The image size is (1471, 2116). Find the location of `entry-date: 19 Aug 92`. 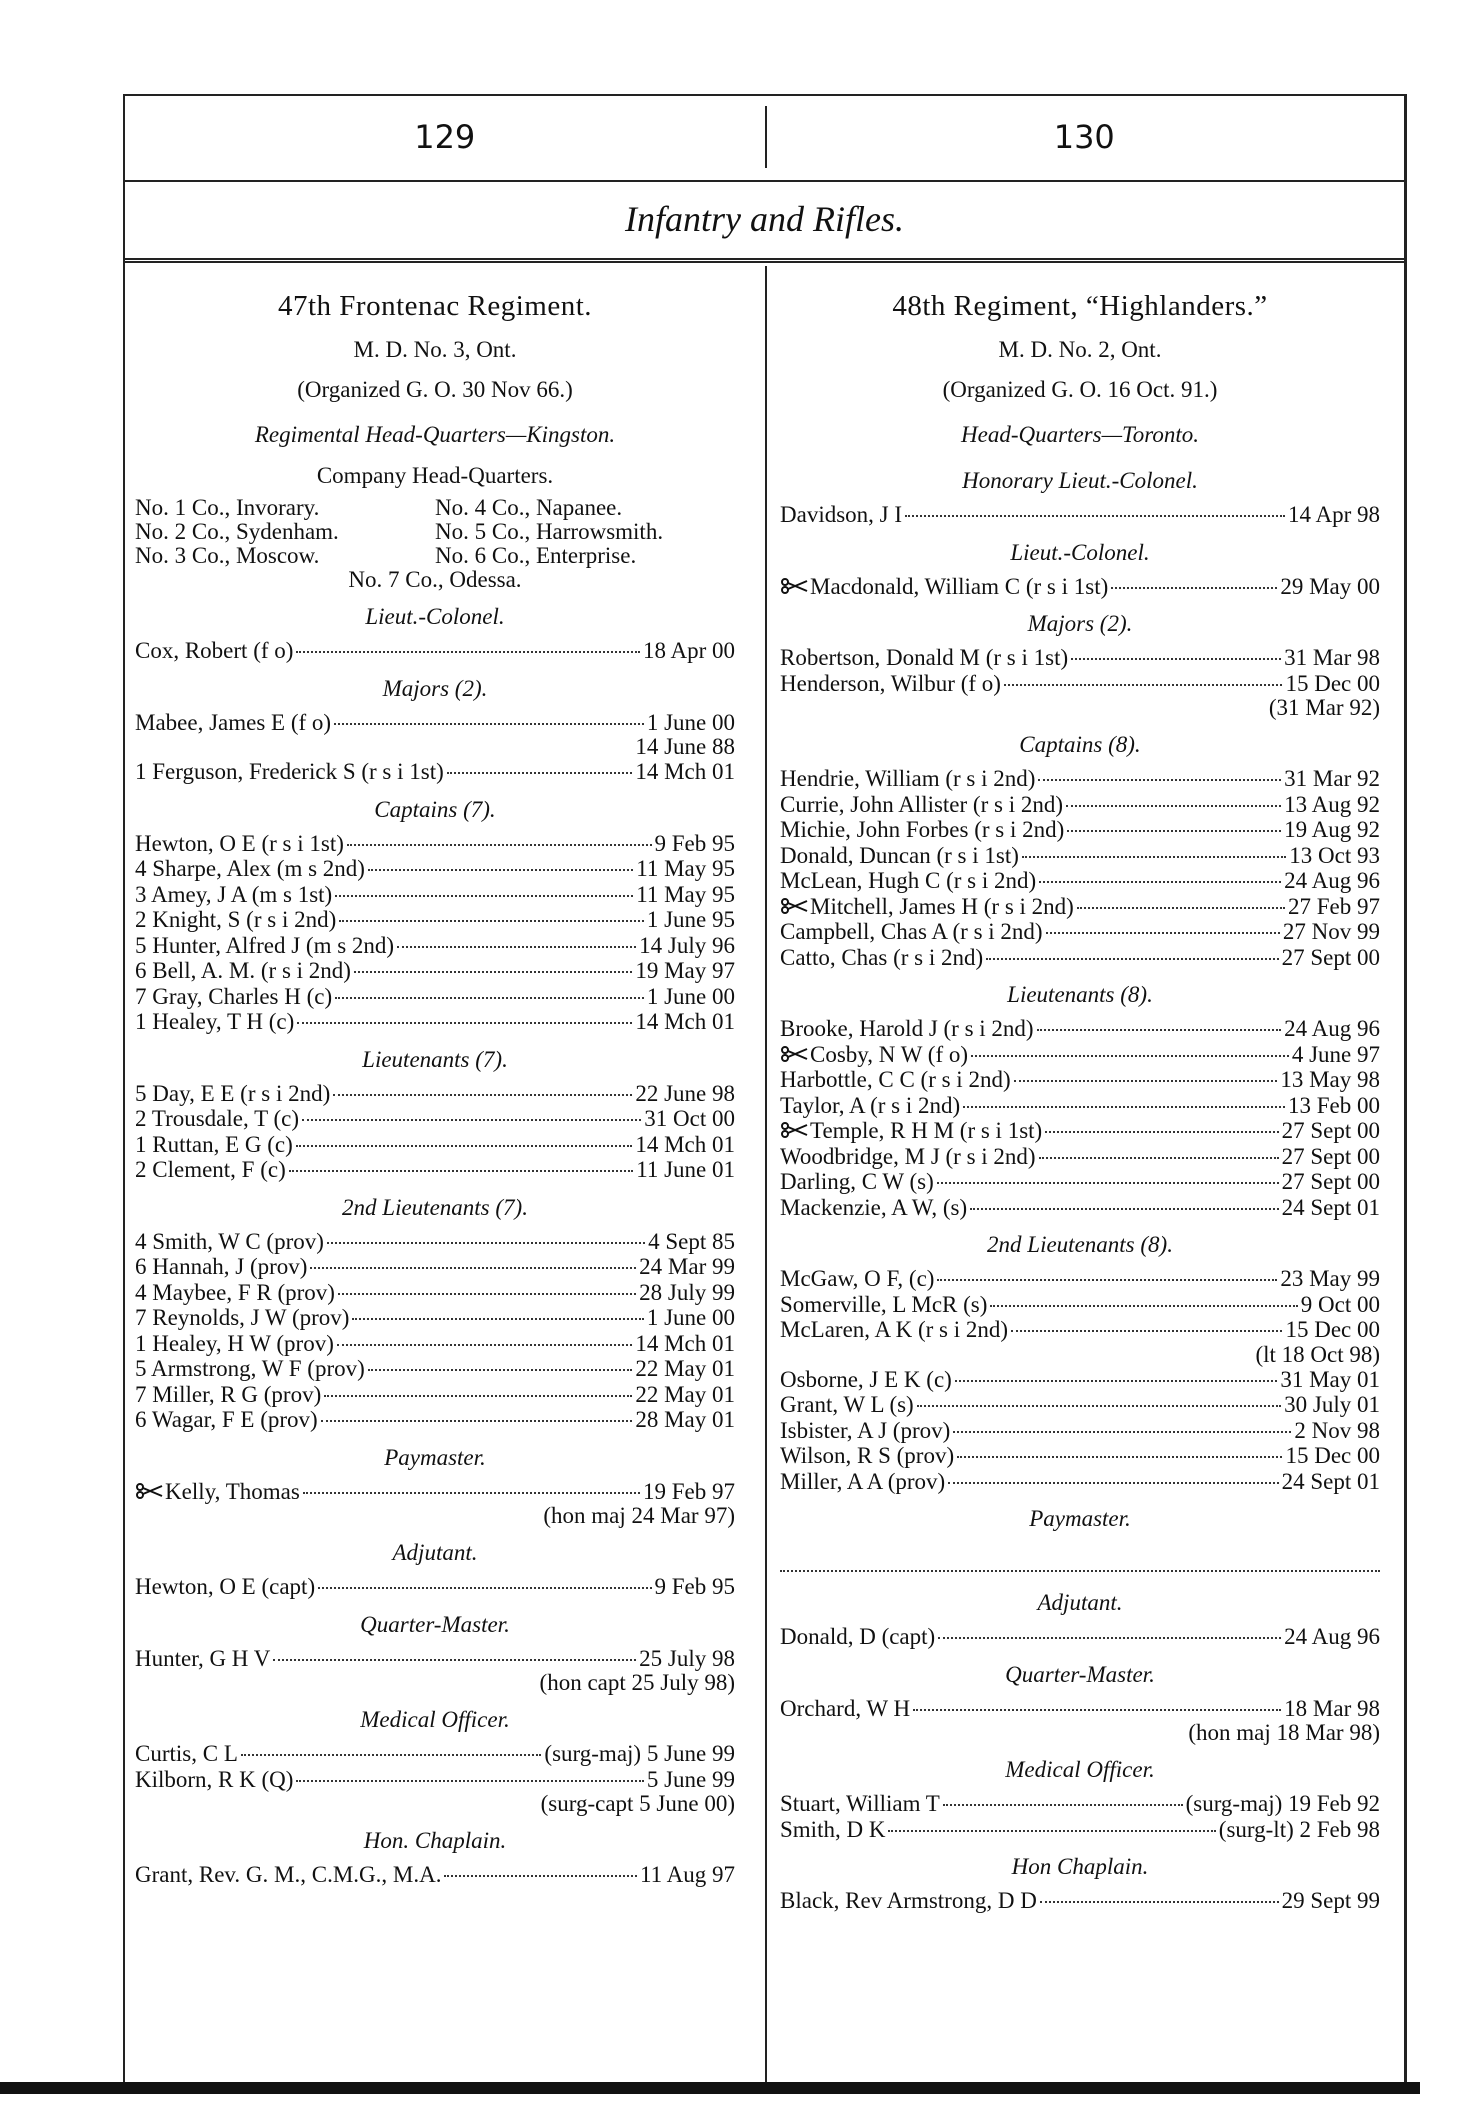

entry-date: 19 Aug 92 is located at coordinates (1332, 829).